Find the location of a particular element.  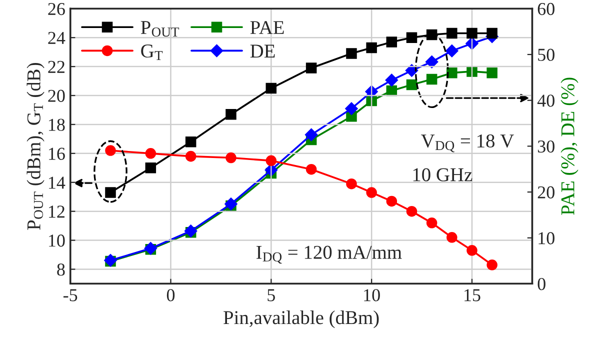

y2-tick-label: 0 is located at coordinates (542, 284).